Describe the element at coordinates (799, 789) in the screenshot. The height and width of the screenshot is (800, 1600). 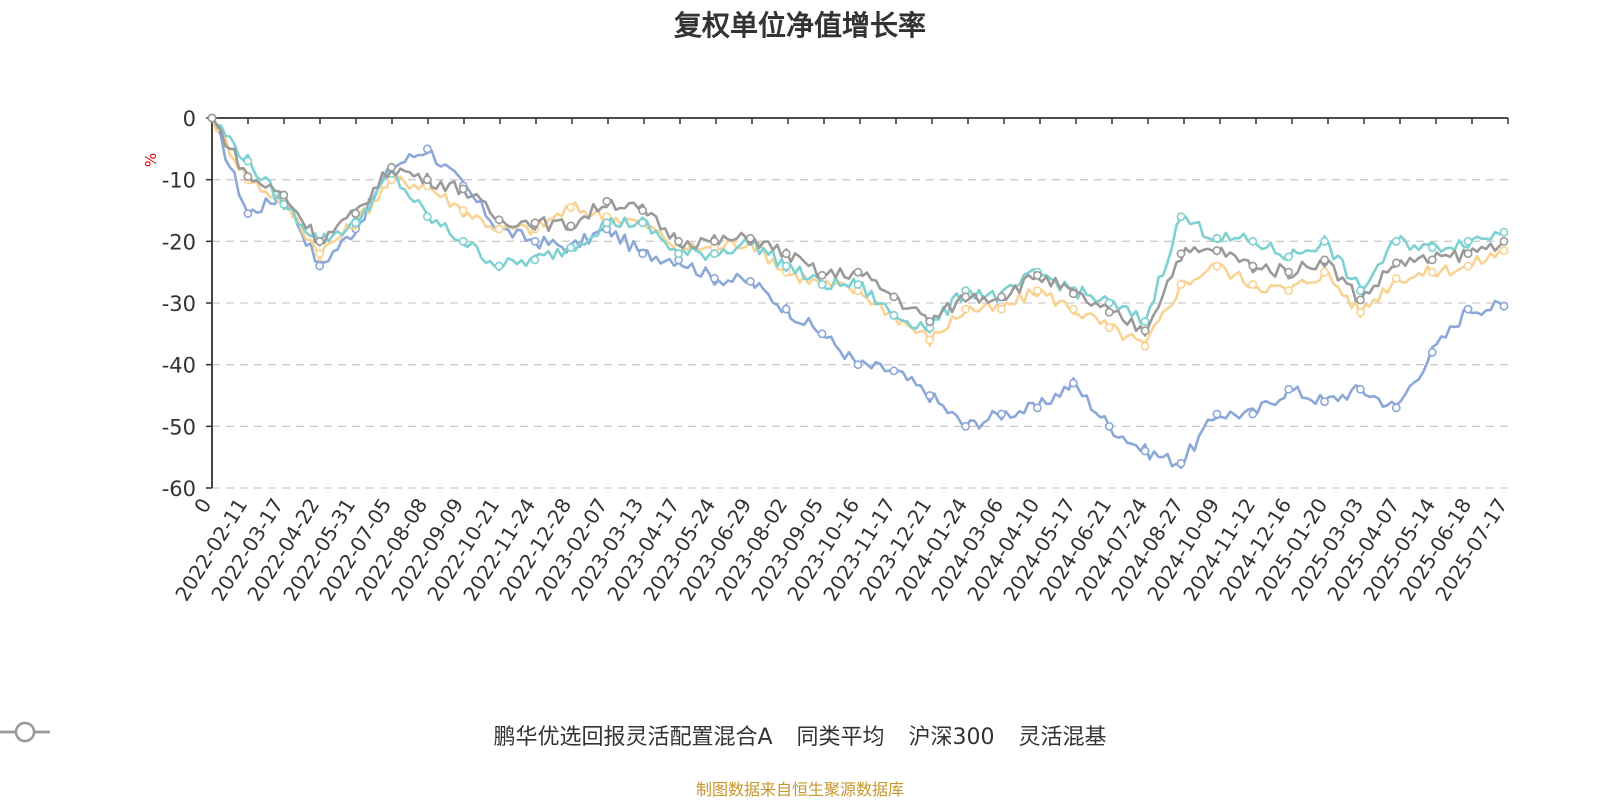
I see `data-source-note: 制图数据来自恒生聚源数据库` at that location.